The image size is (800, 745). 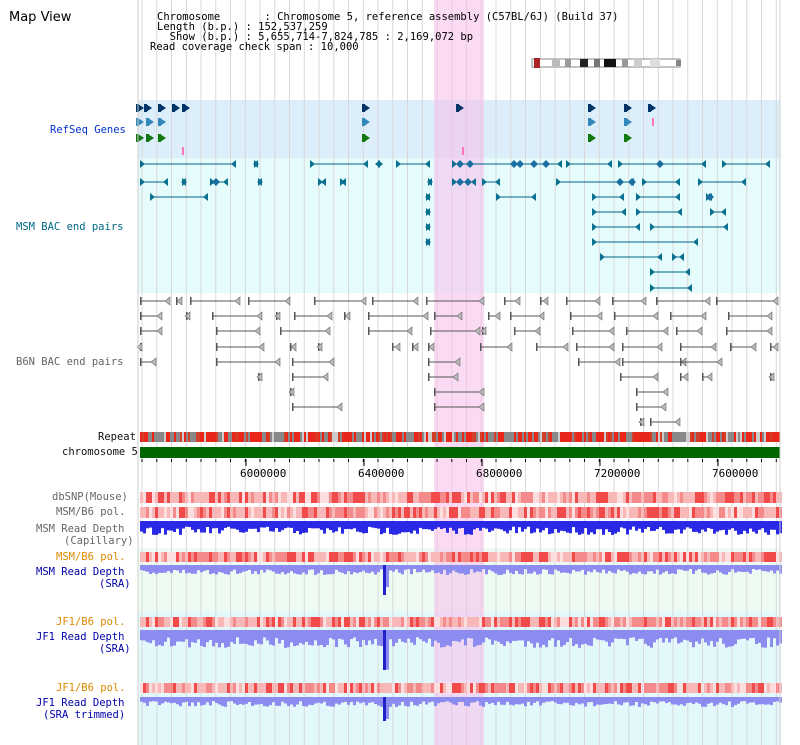 What do you see at coordinates (91, 622) in the screenshot?
I see `track-label-jf1-b6-pol-1: JF1/B6 pol.` at bounding box center [91, 622].